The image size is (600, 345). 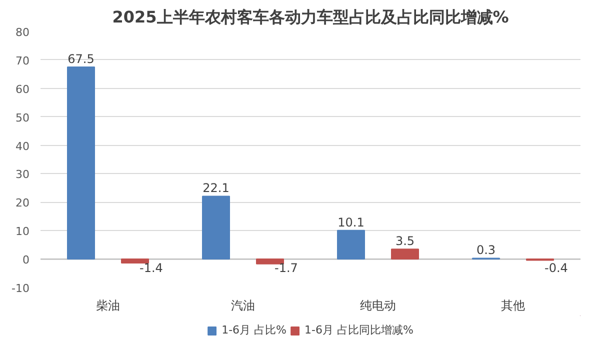 I want to click on legend-label: 1-6月 占比同比增减%, so click(x=359, y=330).